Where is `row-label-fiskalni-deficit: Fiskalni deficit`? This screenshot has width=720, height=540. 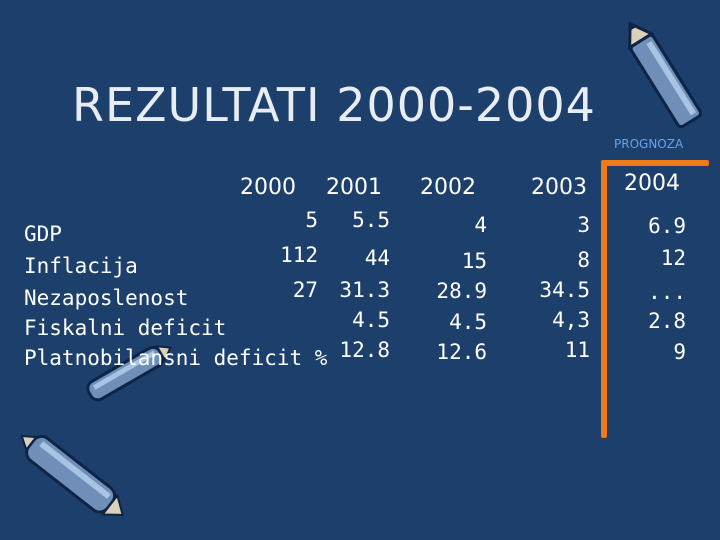
row-label-fiskalni-deficit: Fiskalni deficit is located at coordinates (125, 328).